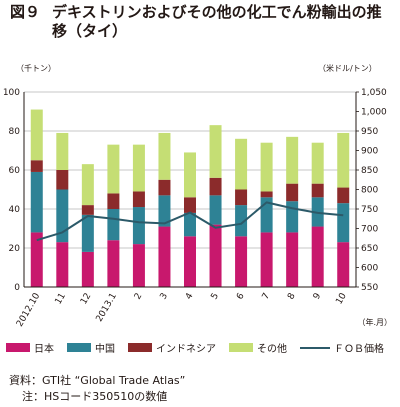 The width and height of the screenshot is (400, 407). What do you see at coordinates (86, 299) in the screenshot?
I see `x-tick-label: 12` at bounding box center [86, 299].